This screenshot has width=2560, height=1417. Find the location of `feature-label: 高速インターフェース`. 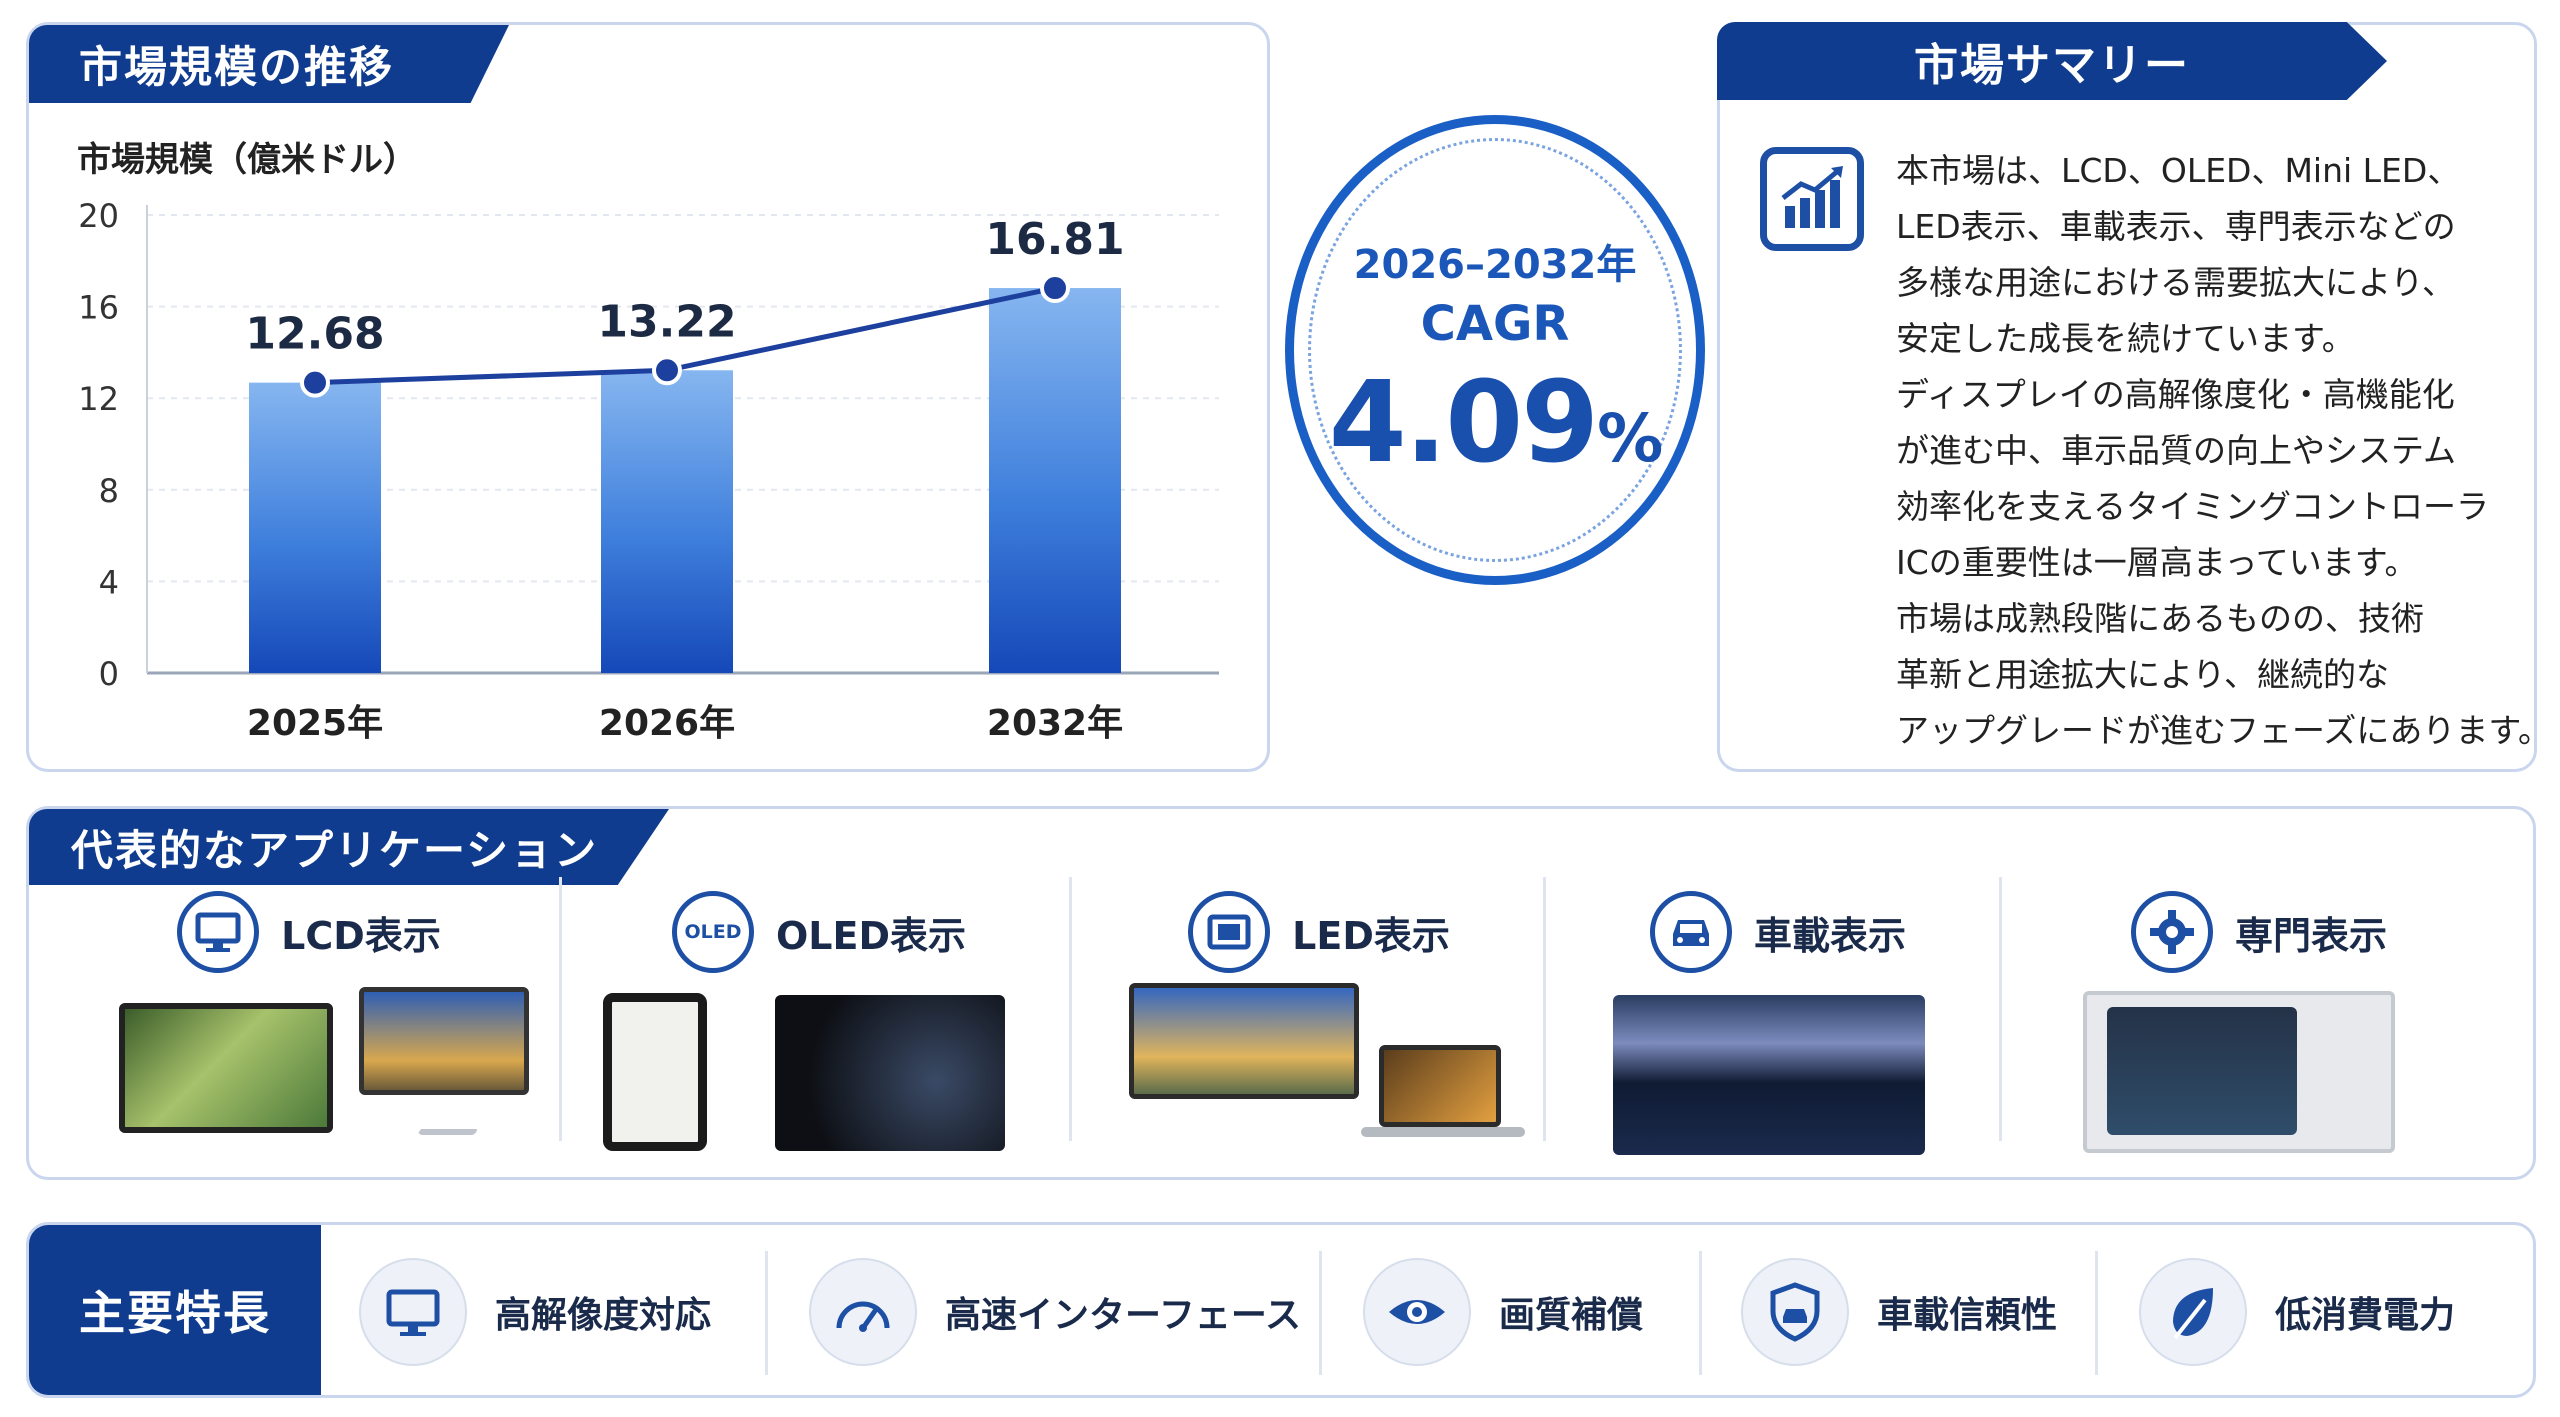

feature-label: 高速インターフェース is located at coordinates (1123, 1315).